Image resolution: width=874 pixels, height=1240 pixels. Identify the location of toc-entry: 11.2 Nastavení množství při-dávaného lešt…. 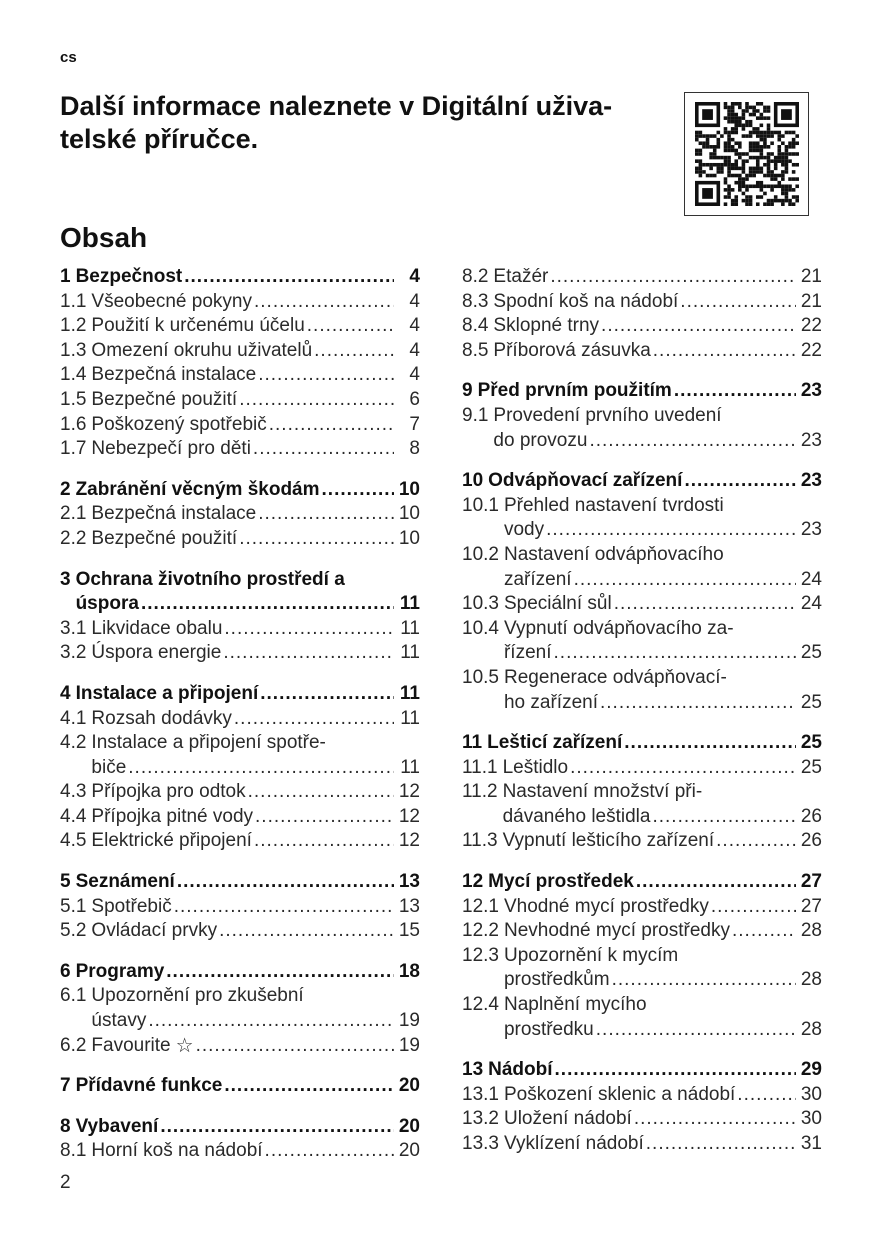
(642, 804).